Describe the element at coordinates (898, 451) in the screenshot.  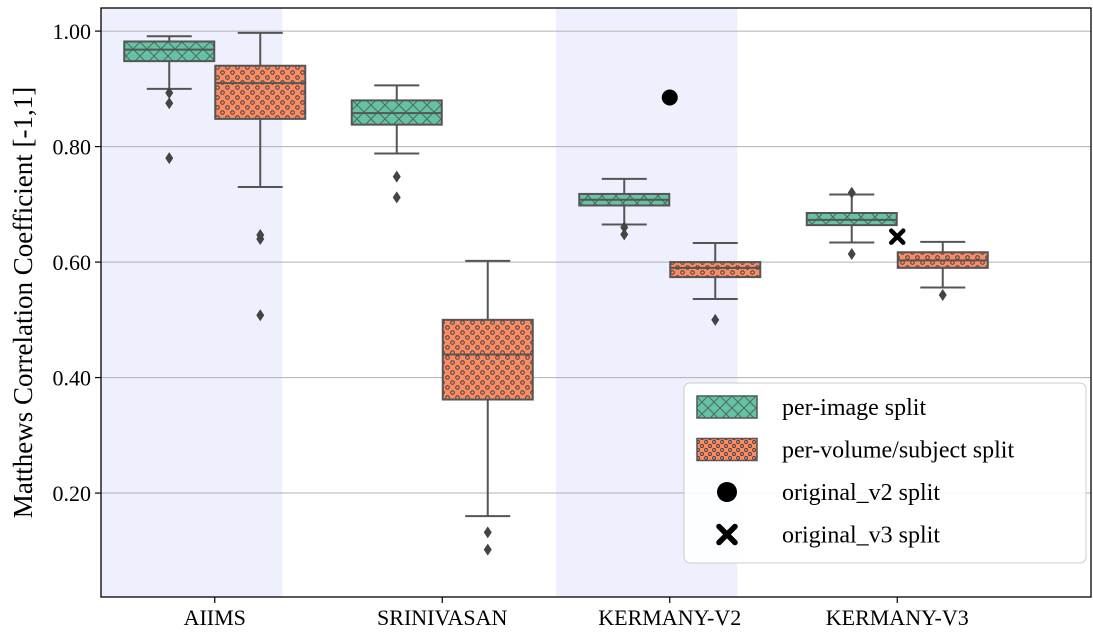
I see `legend-label: per-volume/subject split` at that location.